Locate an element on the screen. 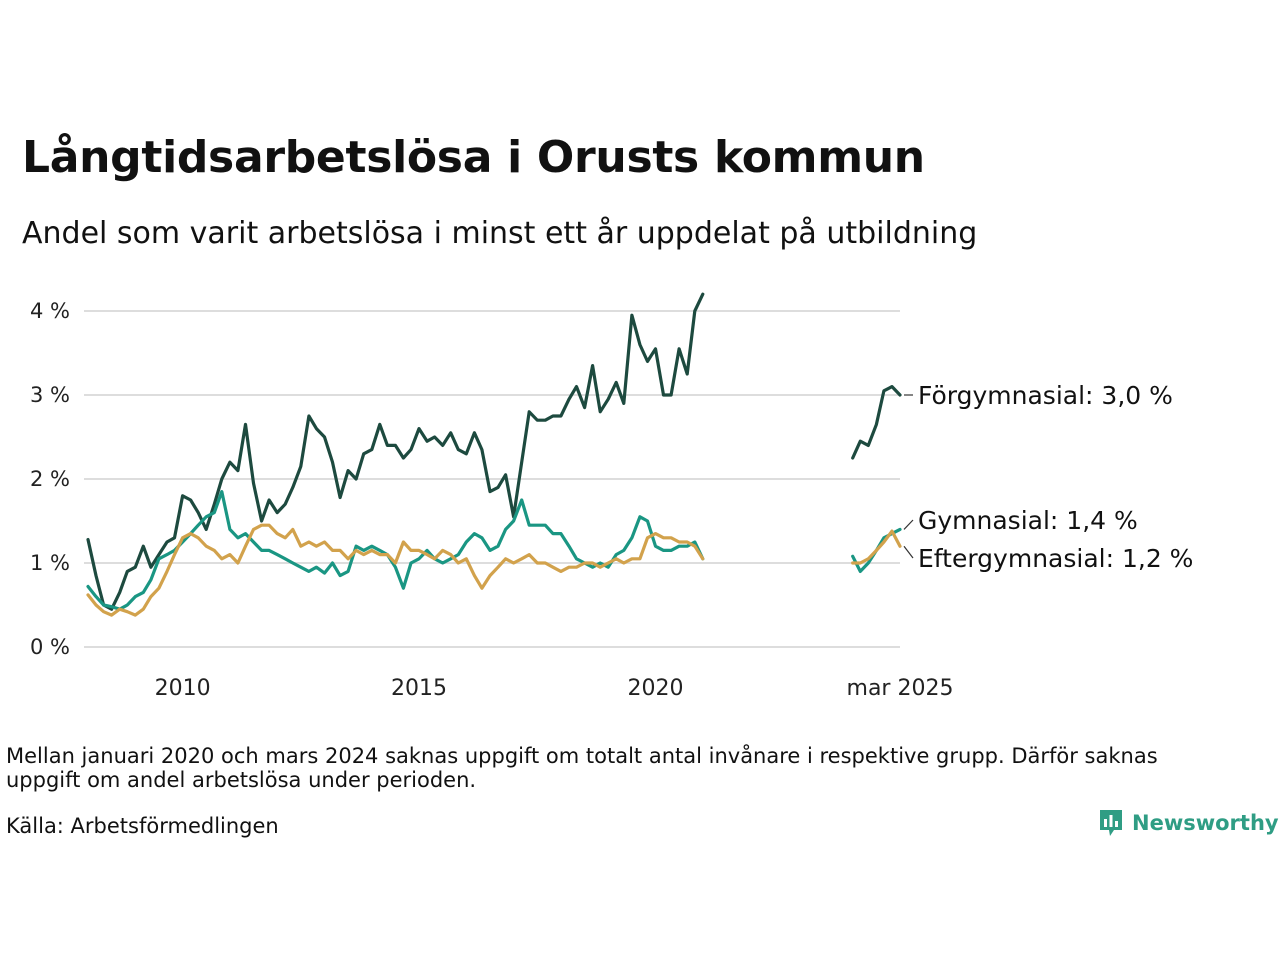  y-tick-label-0: 0 % is located at coordinates (50, 647).